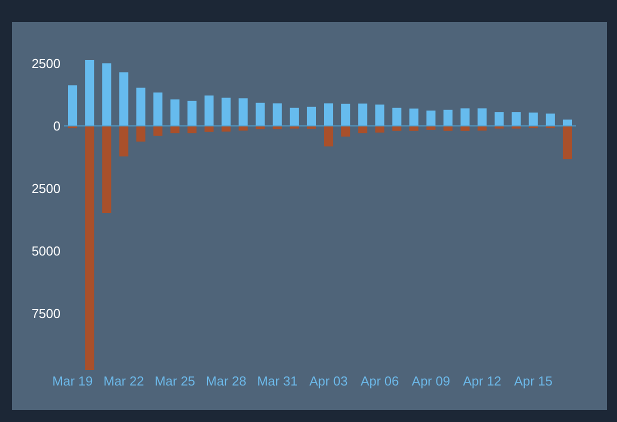  What do you see at coordinates (46, 314) in the screenshot?
I see `y-tick-label: 7500` at bounding box center [46, 314].